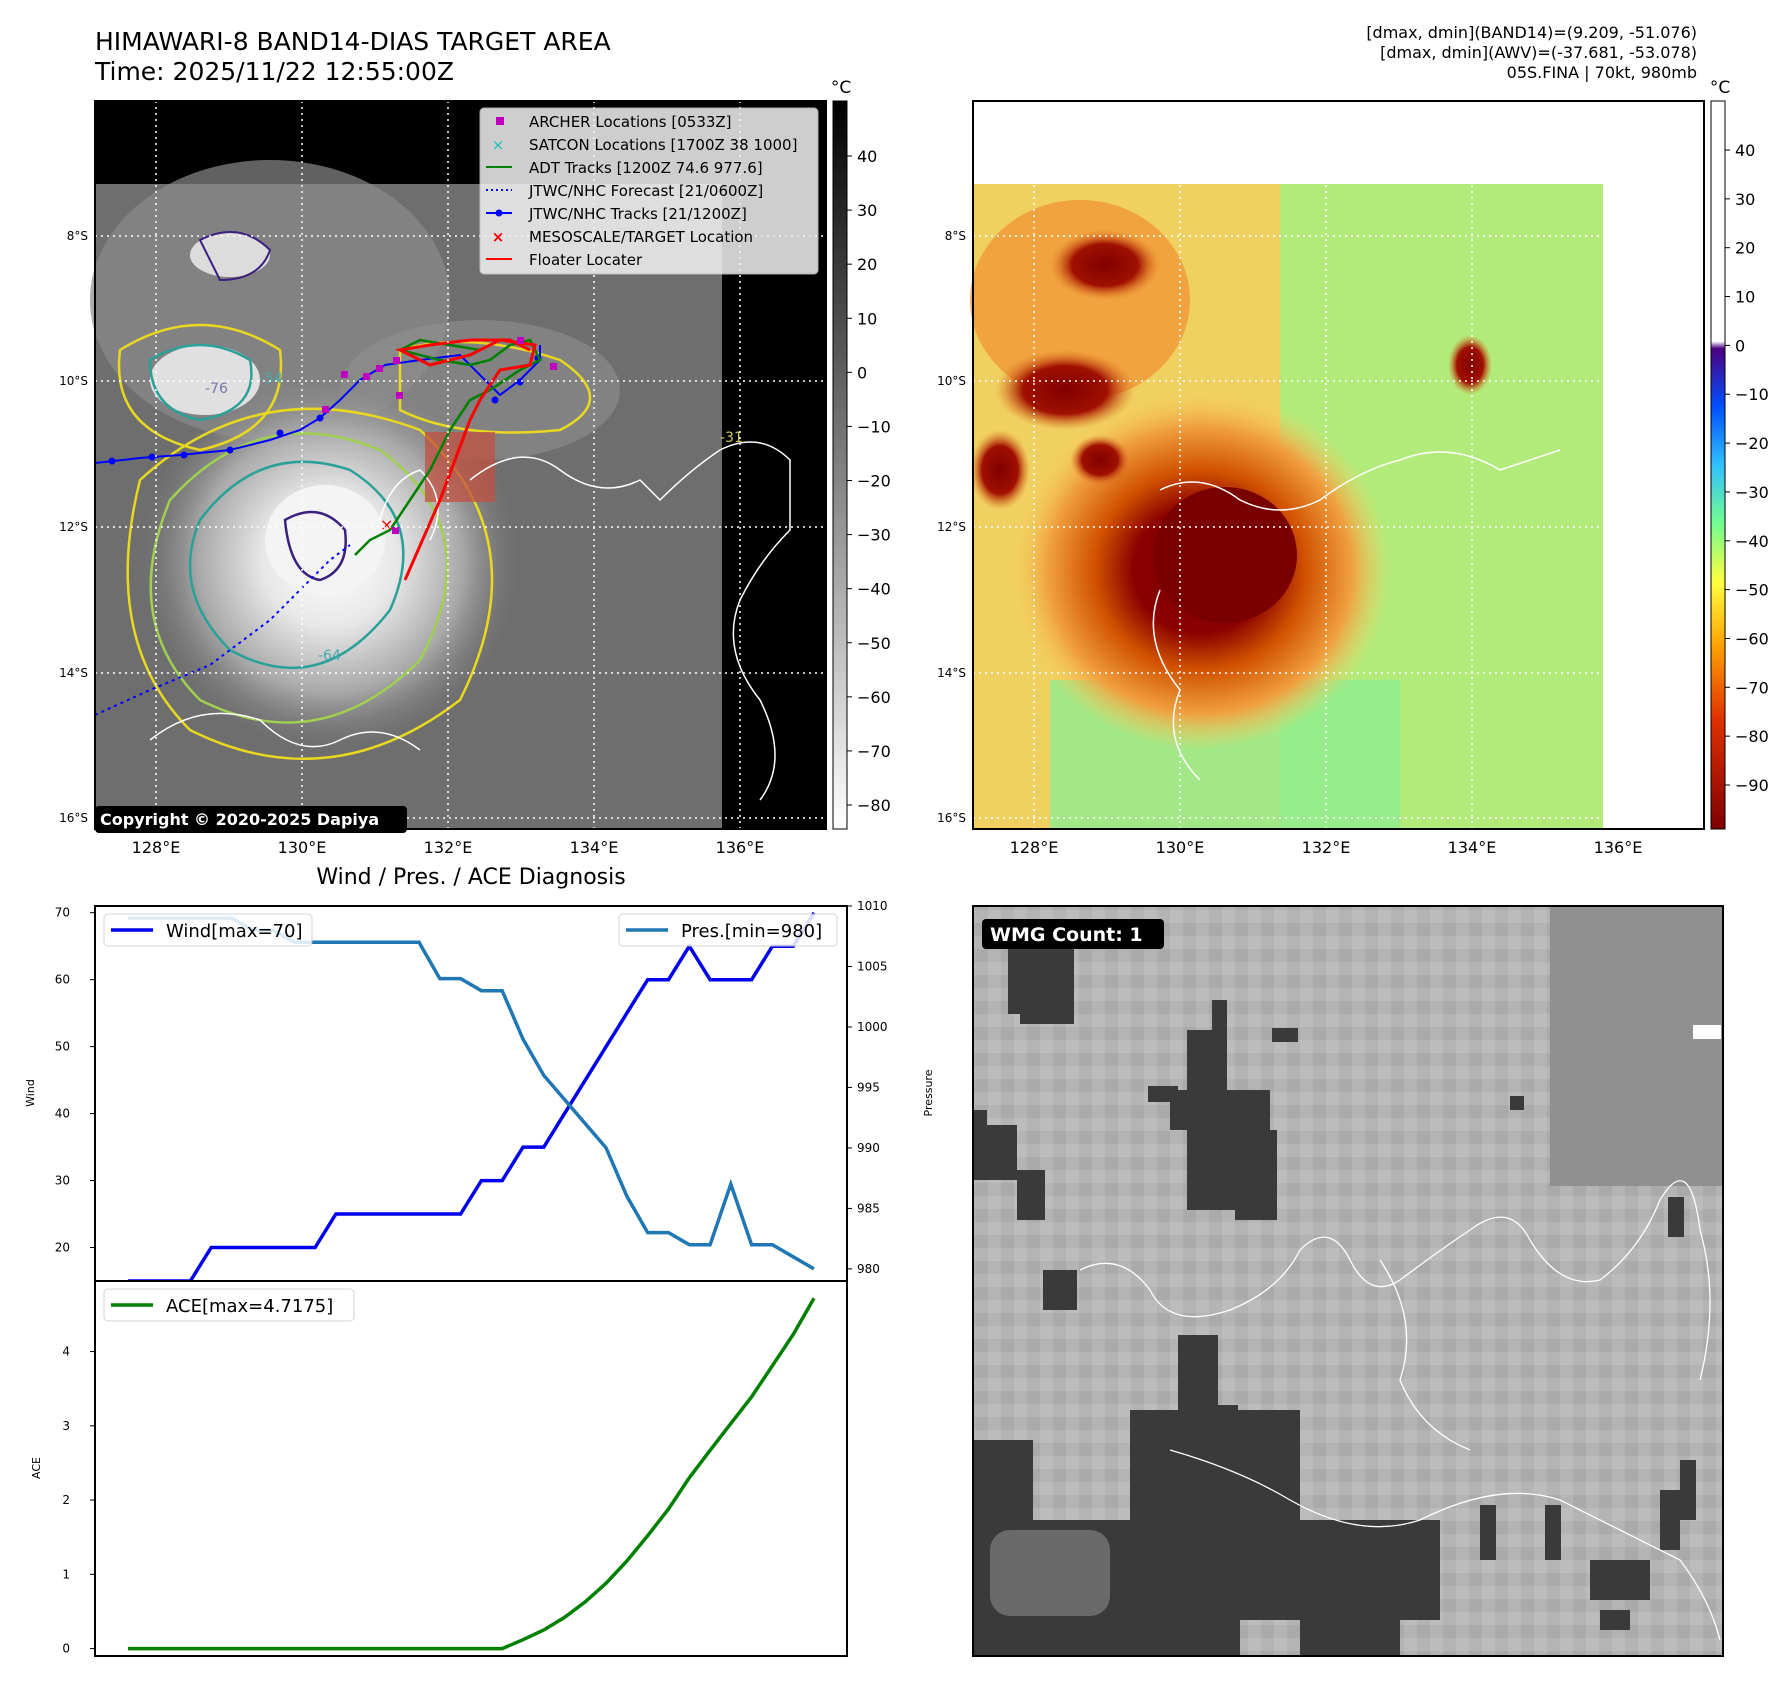 This screenshot has width=1788, height=1694. Describe the element at coordinates (663, 145) in the screenshot. I see `legend-satcon-label: SATCON Locations [1700Z 38 1000]` at that location.